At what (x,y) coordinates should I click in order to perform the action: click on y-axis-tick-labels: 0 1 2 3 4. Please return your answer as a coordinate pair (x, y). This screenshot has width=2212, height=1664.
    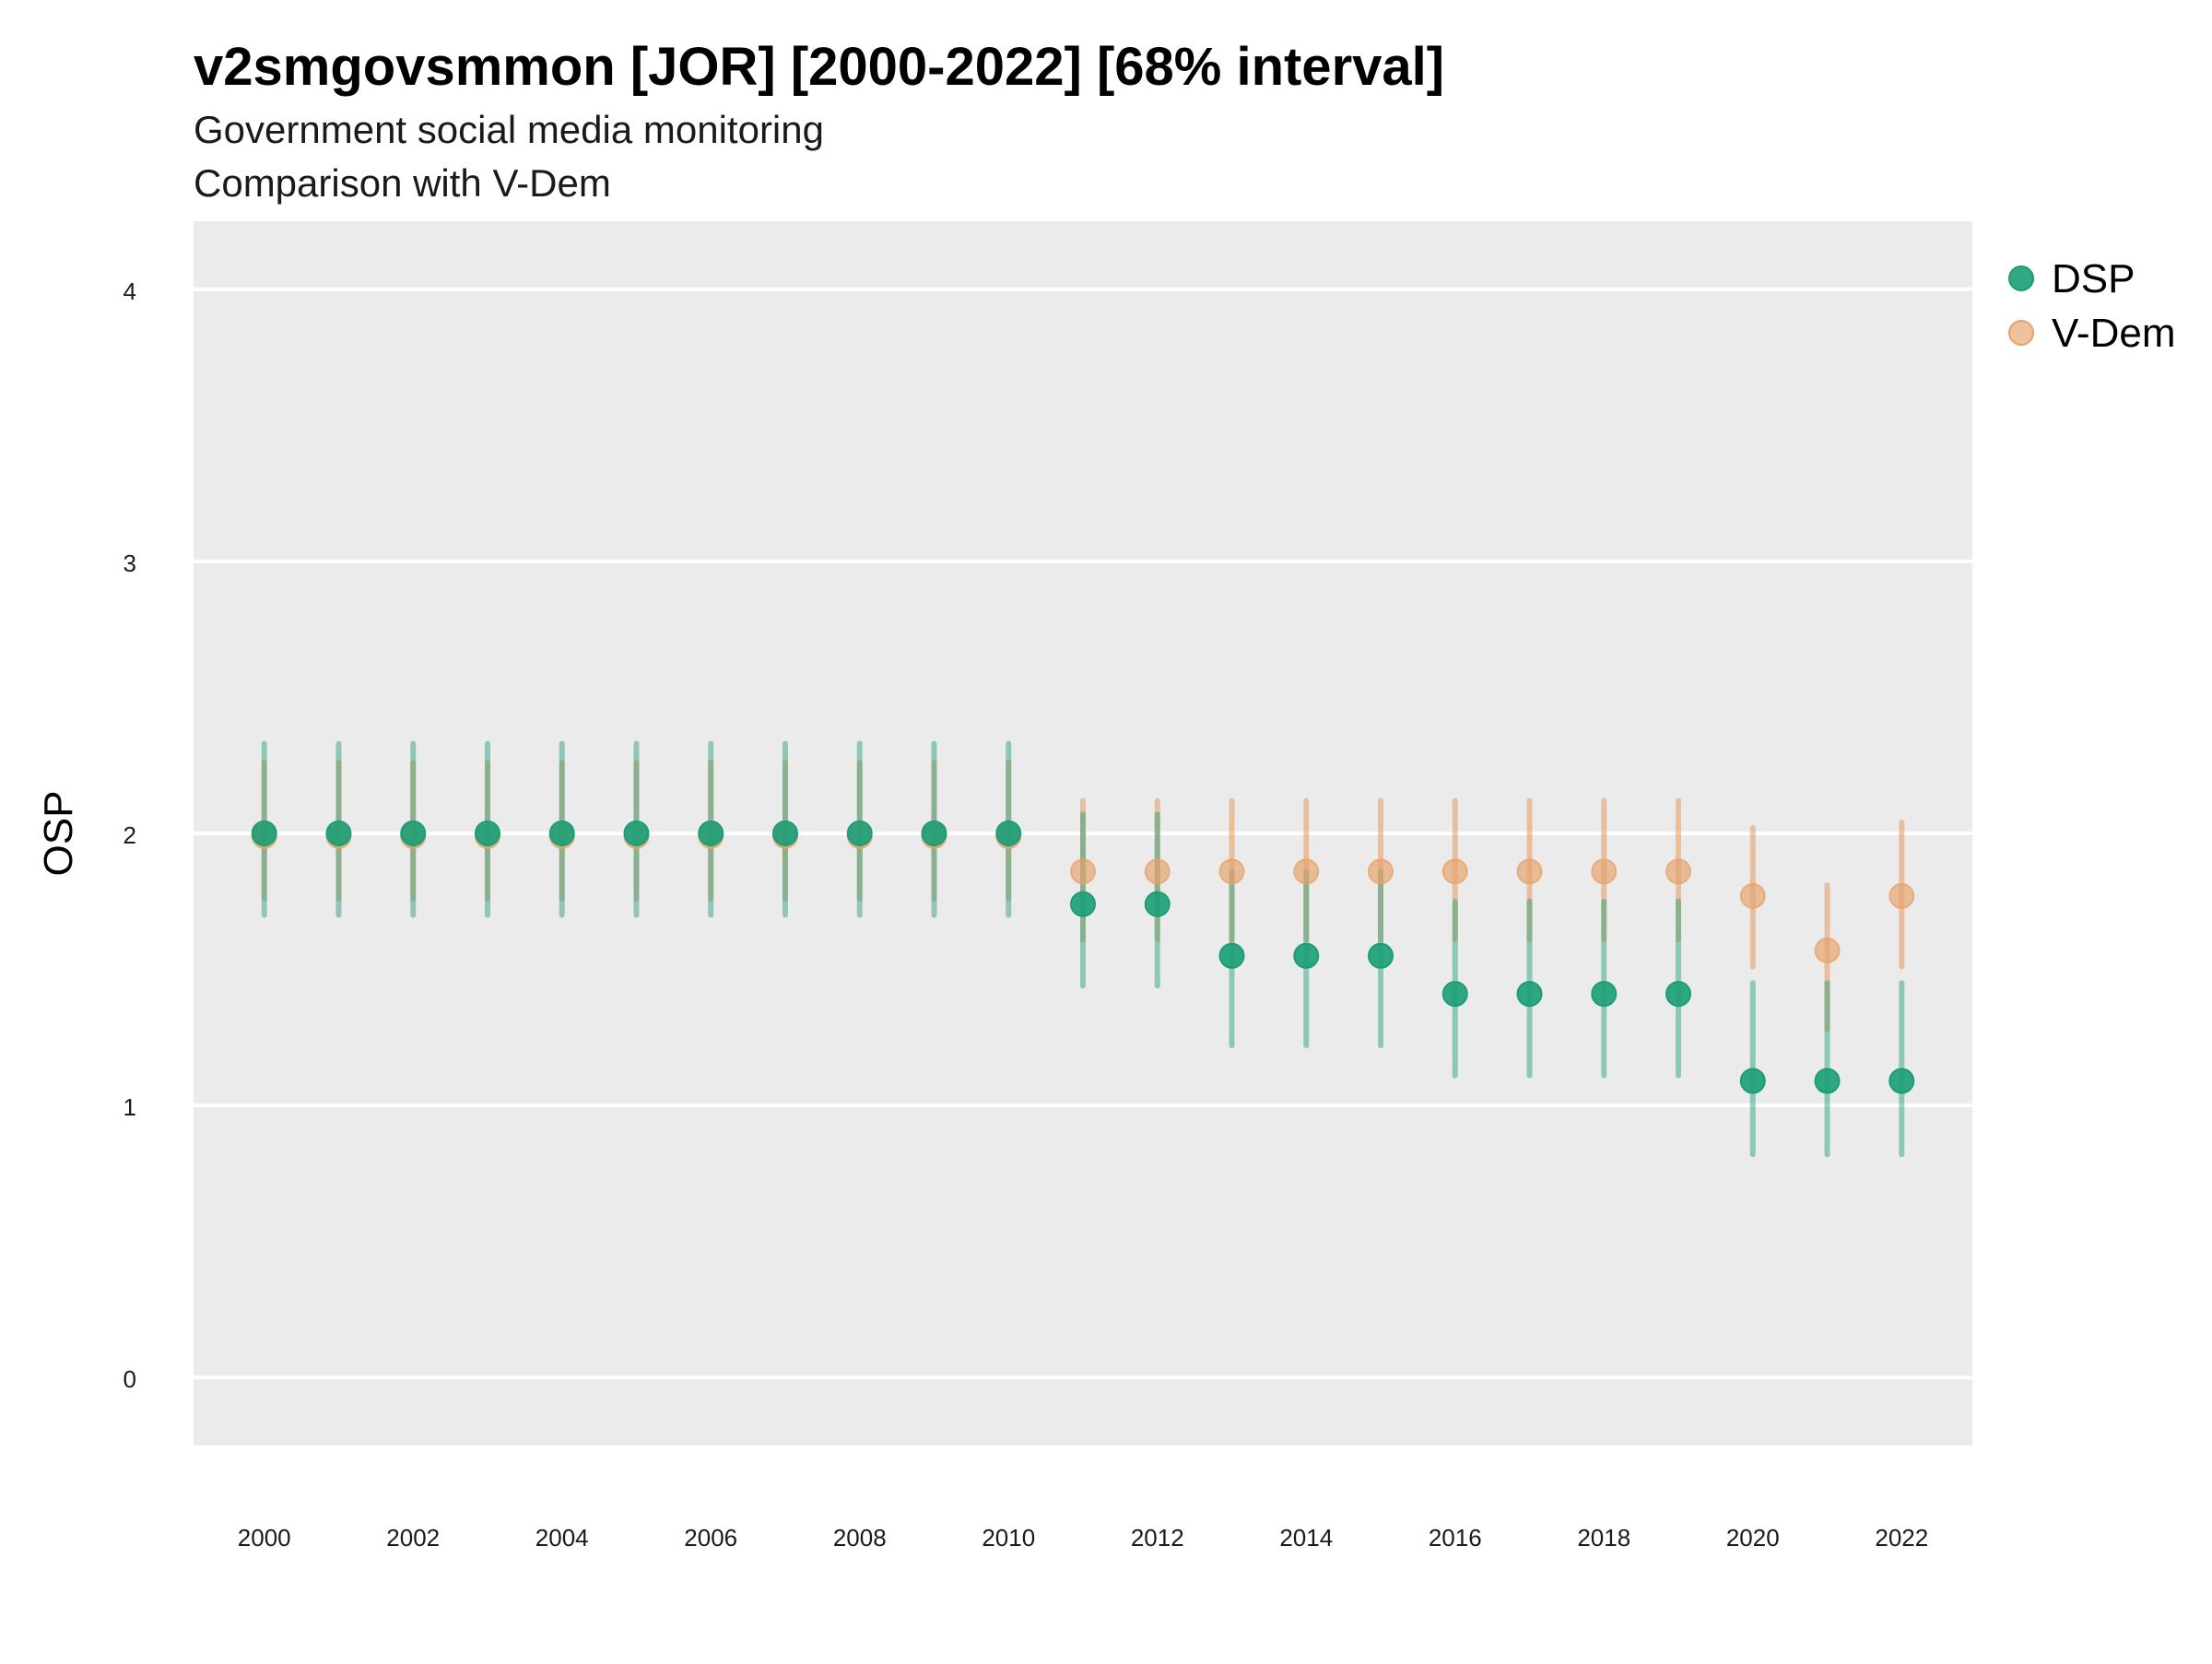
    Looking at the image, I should click on (130, 835).